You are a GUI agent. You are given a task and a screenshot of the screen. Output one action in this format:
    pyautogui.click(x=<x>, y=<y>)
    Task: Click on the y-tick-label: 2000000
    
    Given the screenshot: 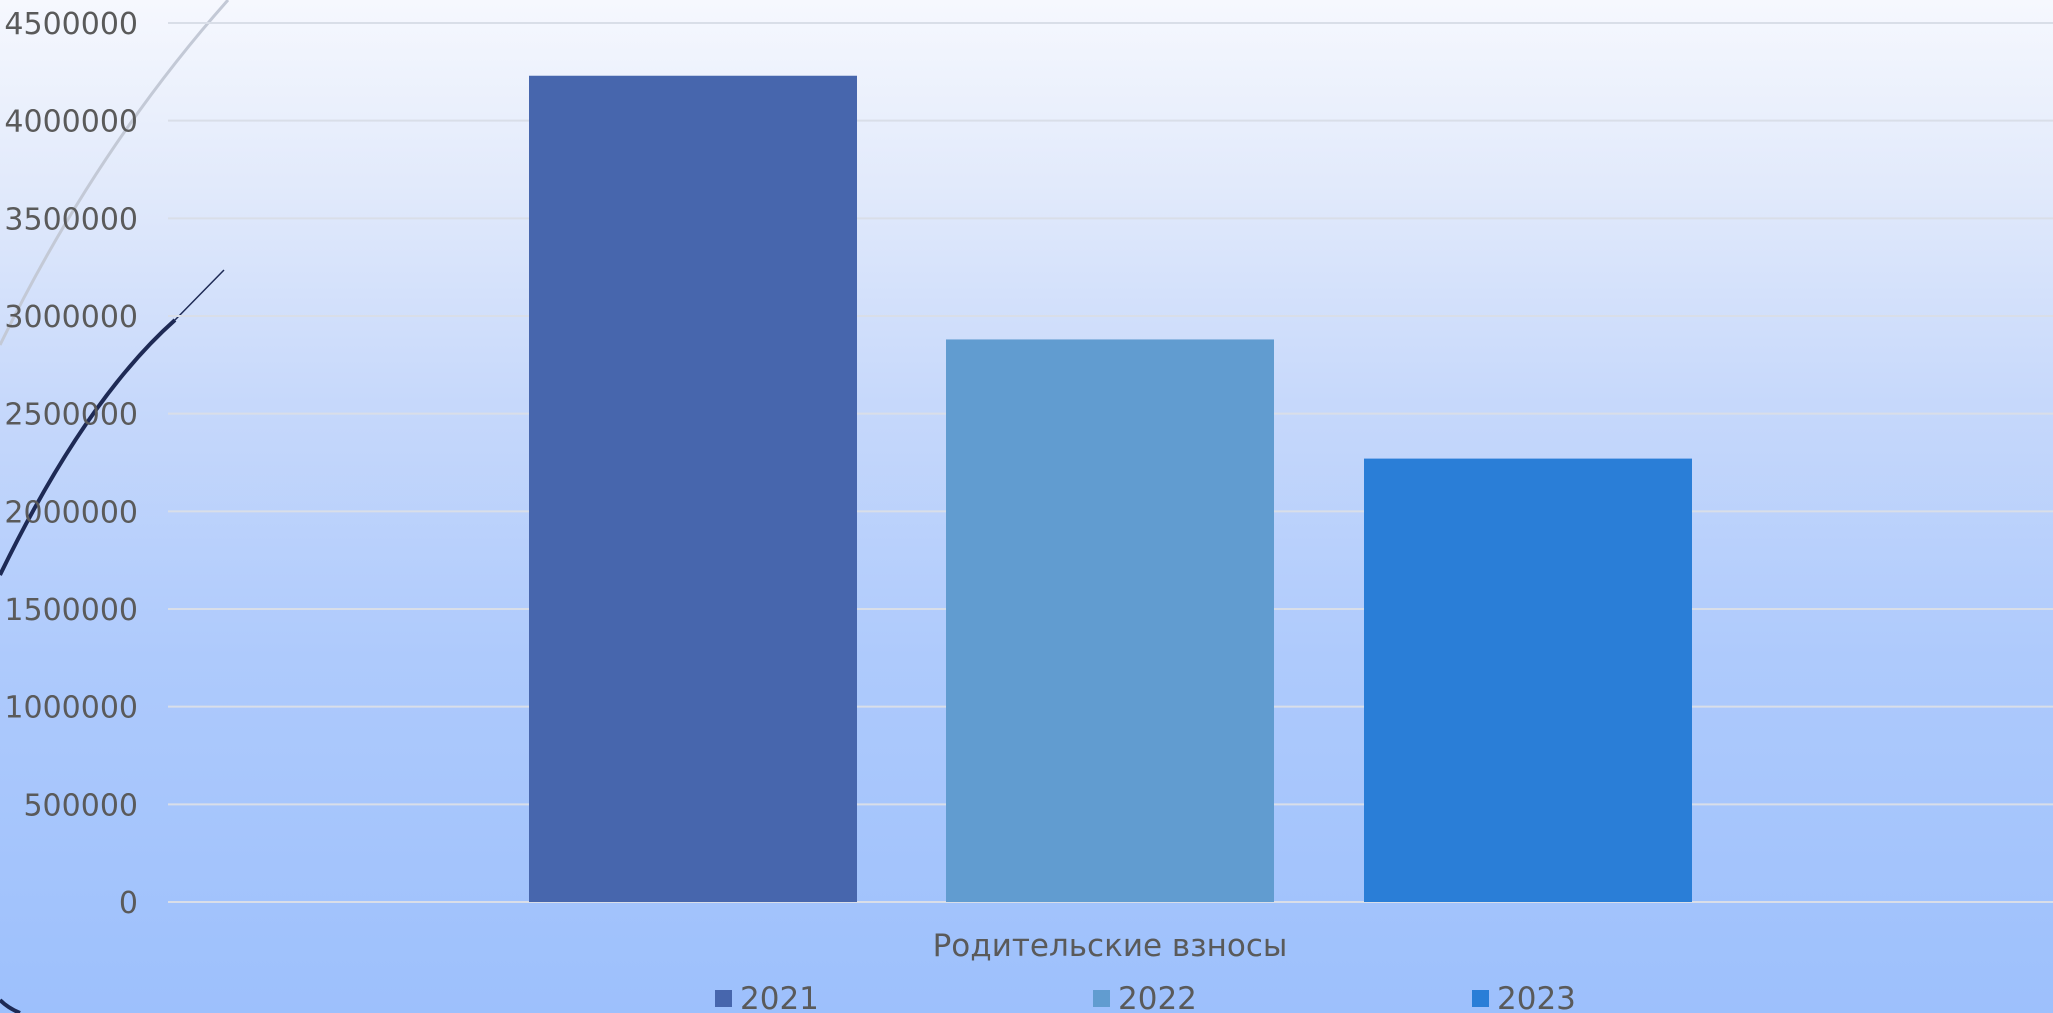 What is the action you would take?
    pyautogui.click(x=71, y=512)
    